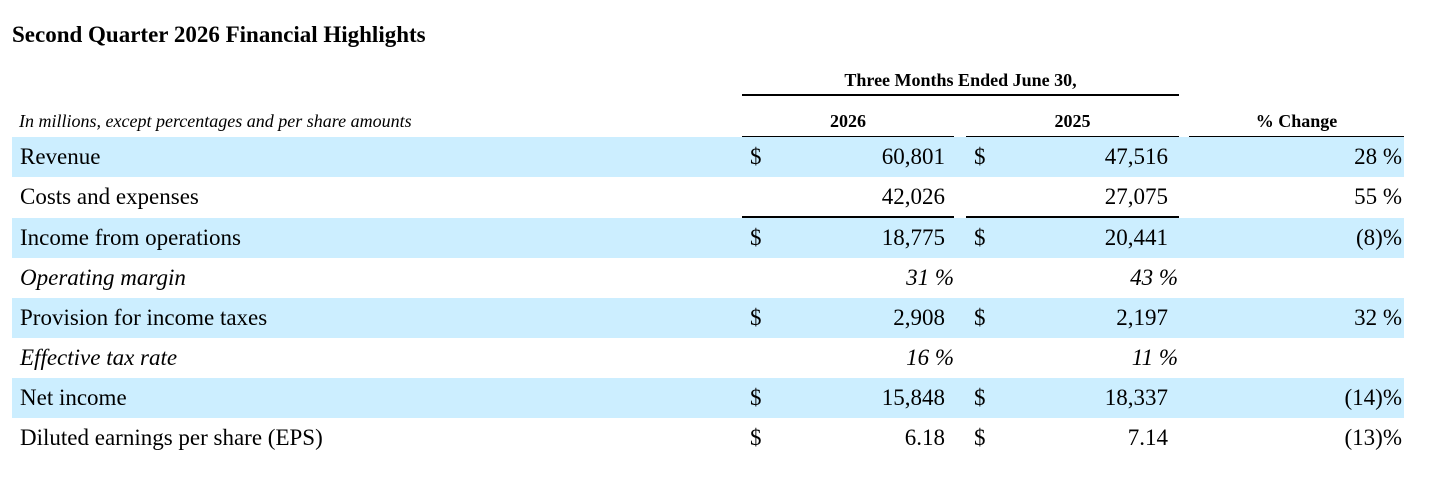 This screenshot has width=1440, height=484. What do you see at coordinates (919, 317) in the screenshot?
I see `value-2026: 2,908` at bounding box center [919, 317].